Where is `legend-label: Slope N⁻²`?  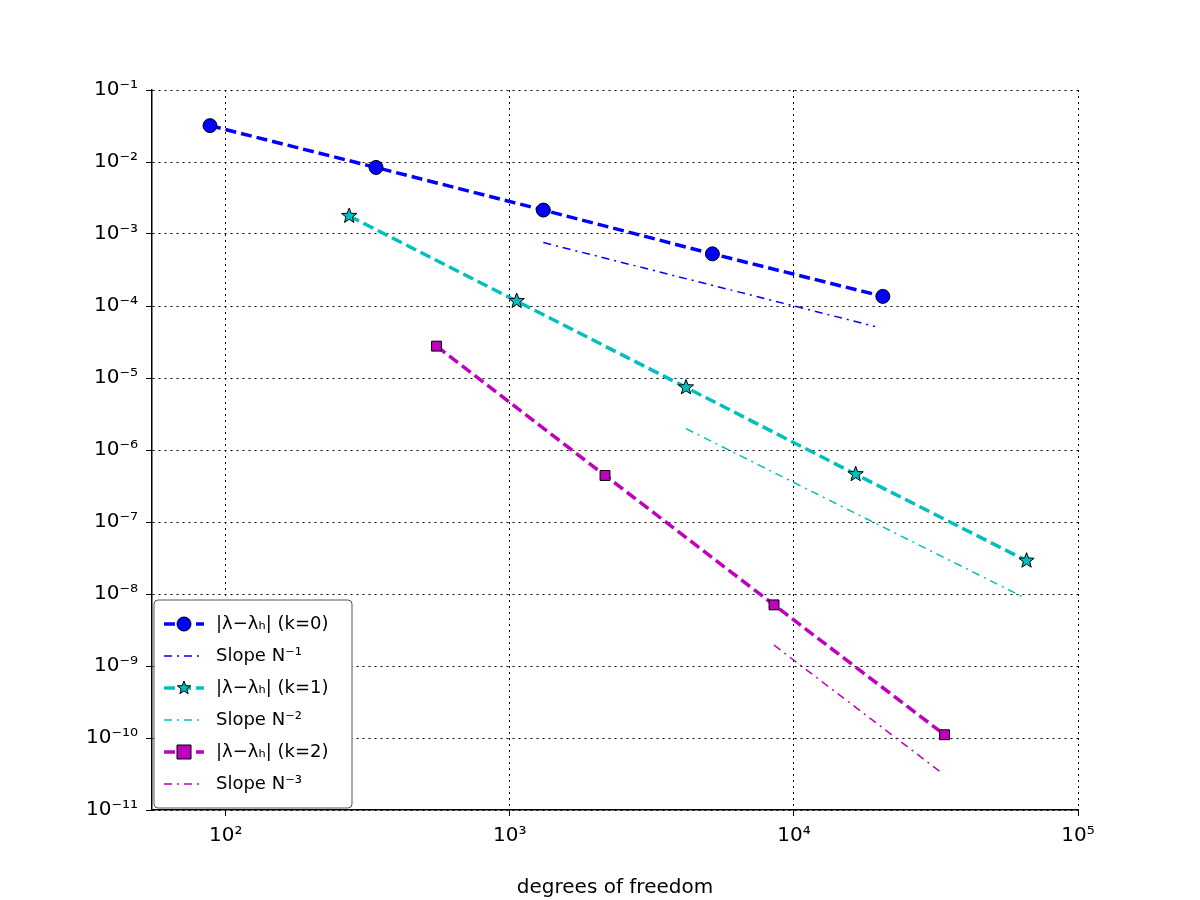
legend-label: Slope N⁻² is located at coordinates (259, 718).